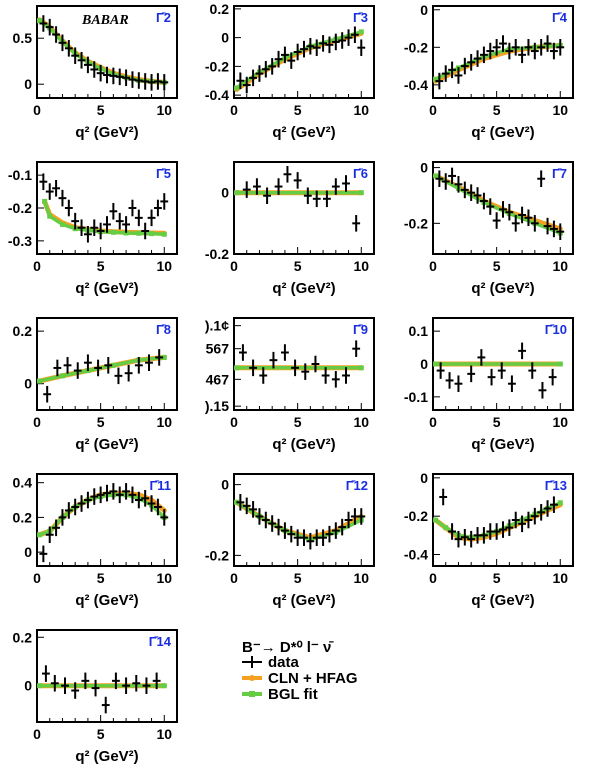 Image resolution: width=598 pixels, height=774 pixels. What do you see at coordinates (271, 662) in the screenshot?
I see `legend-entry-data: data` at bounding box center [271, 662].